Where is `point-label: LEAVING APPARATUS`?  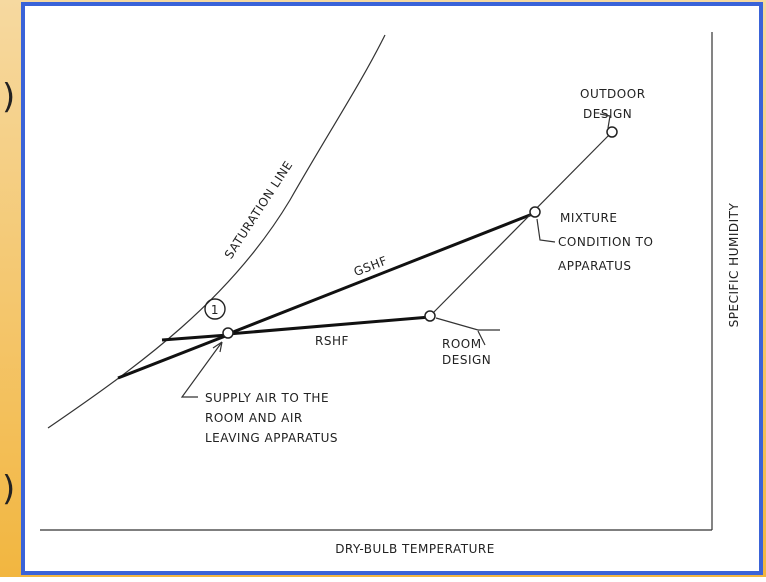 point-label: LEAVING APPARATUS is located at coordinates (271, 438).